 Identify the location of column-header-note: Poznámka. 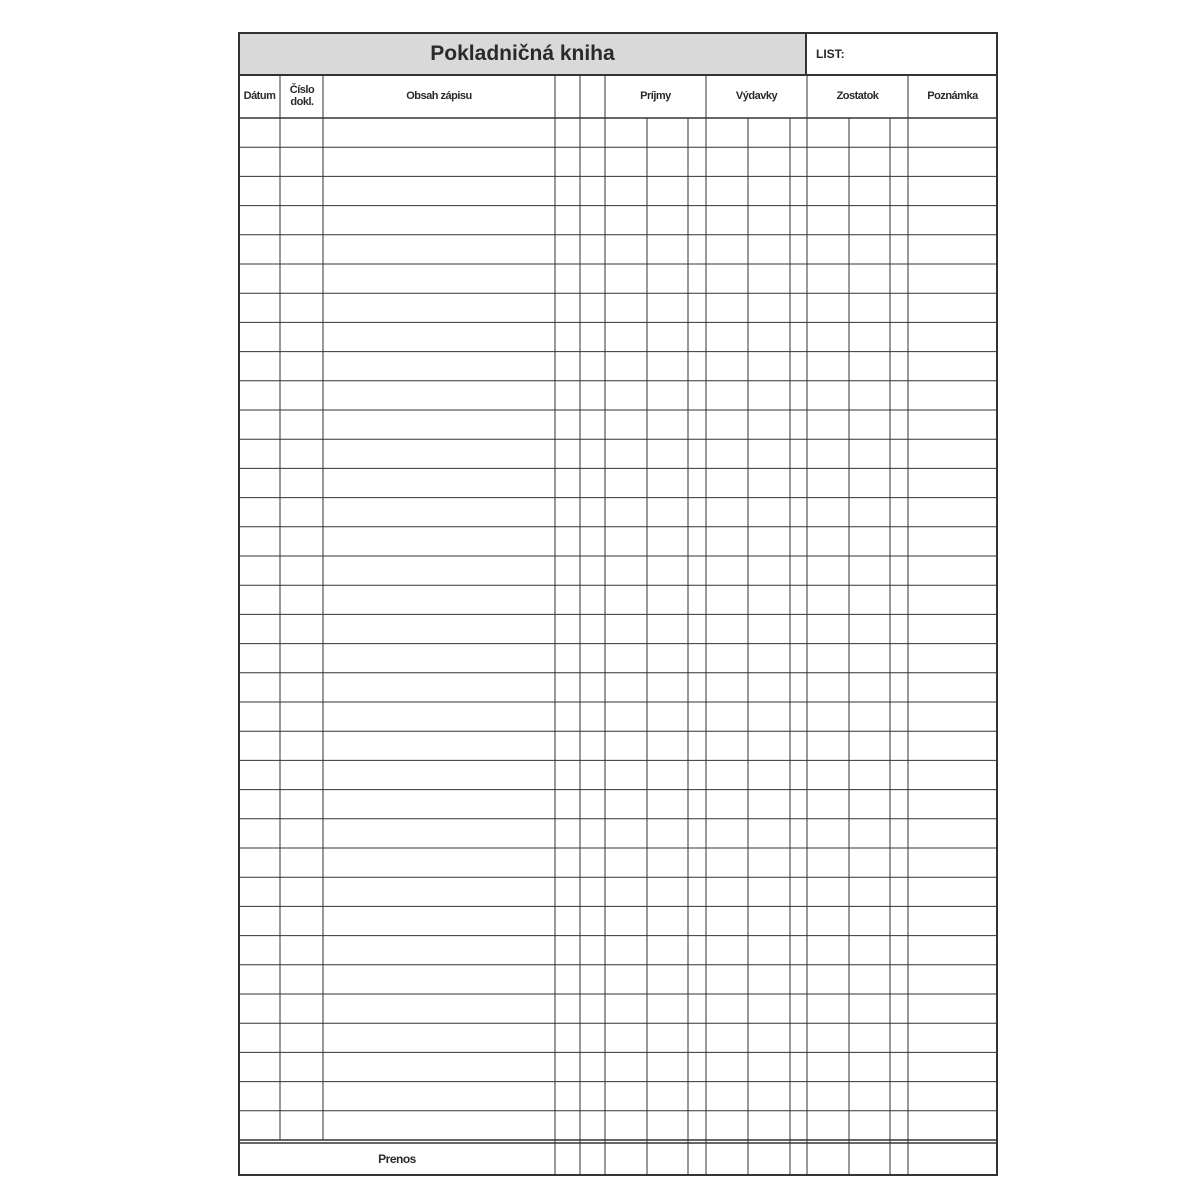
(952, 96).